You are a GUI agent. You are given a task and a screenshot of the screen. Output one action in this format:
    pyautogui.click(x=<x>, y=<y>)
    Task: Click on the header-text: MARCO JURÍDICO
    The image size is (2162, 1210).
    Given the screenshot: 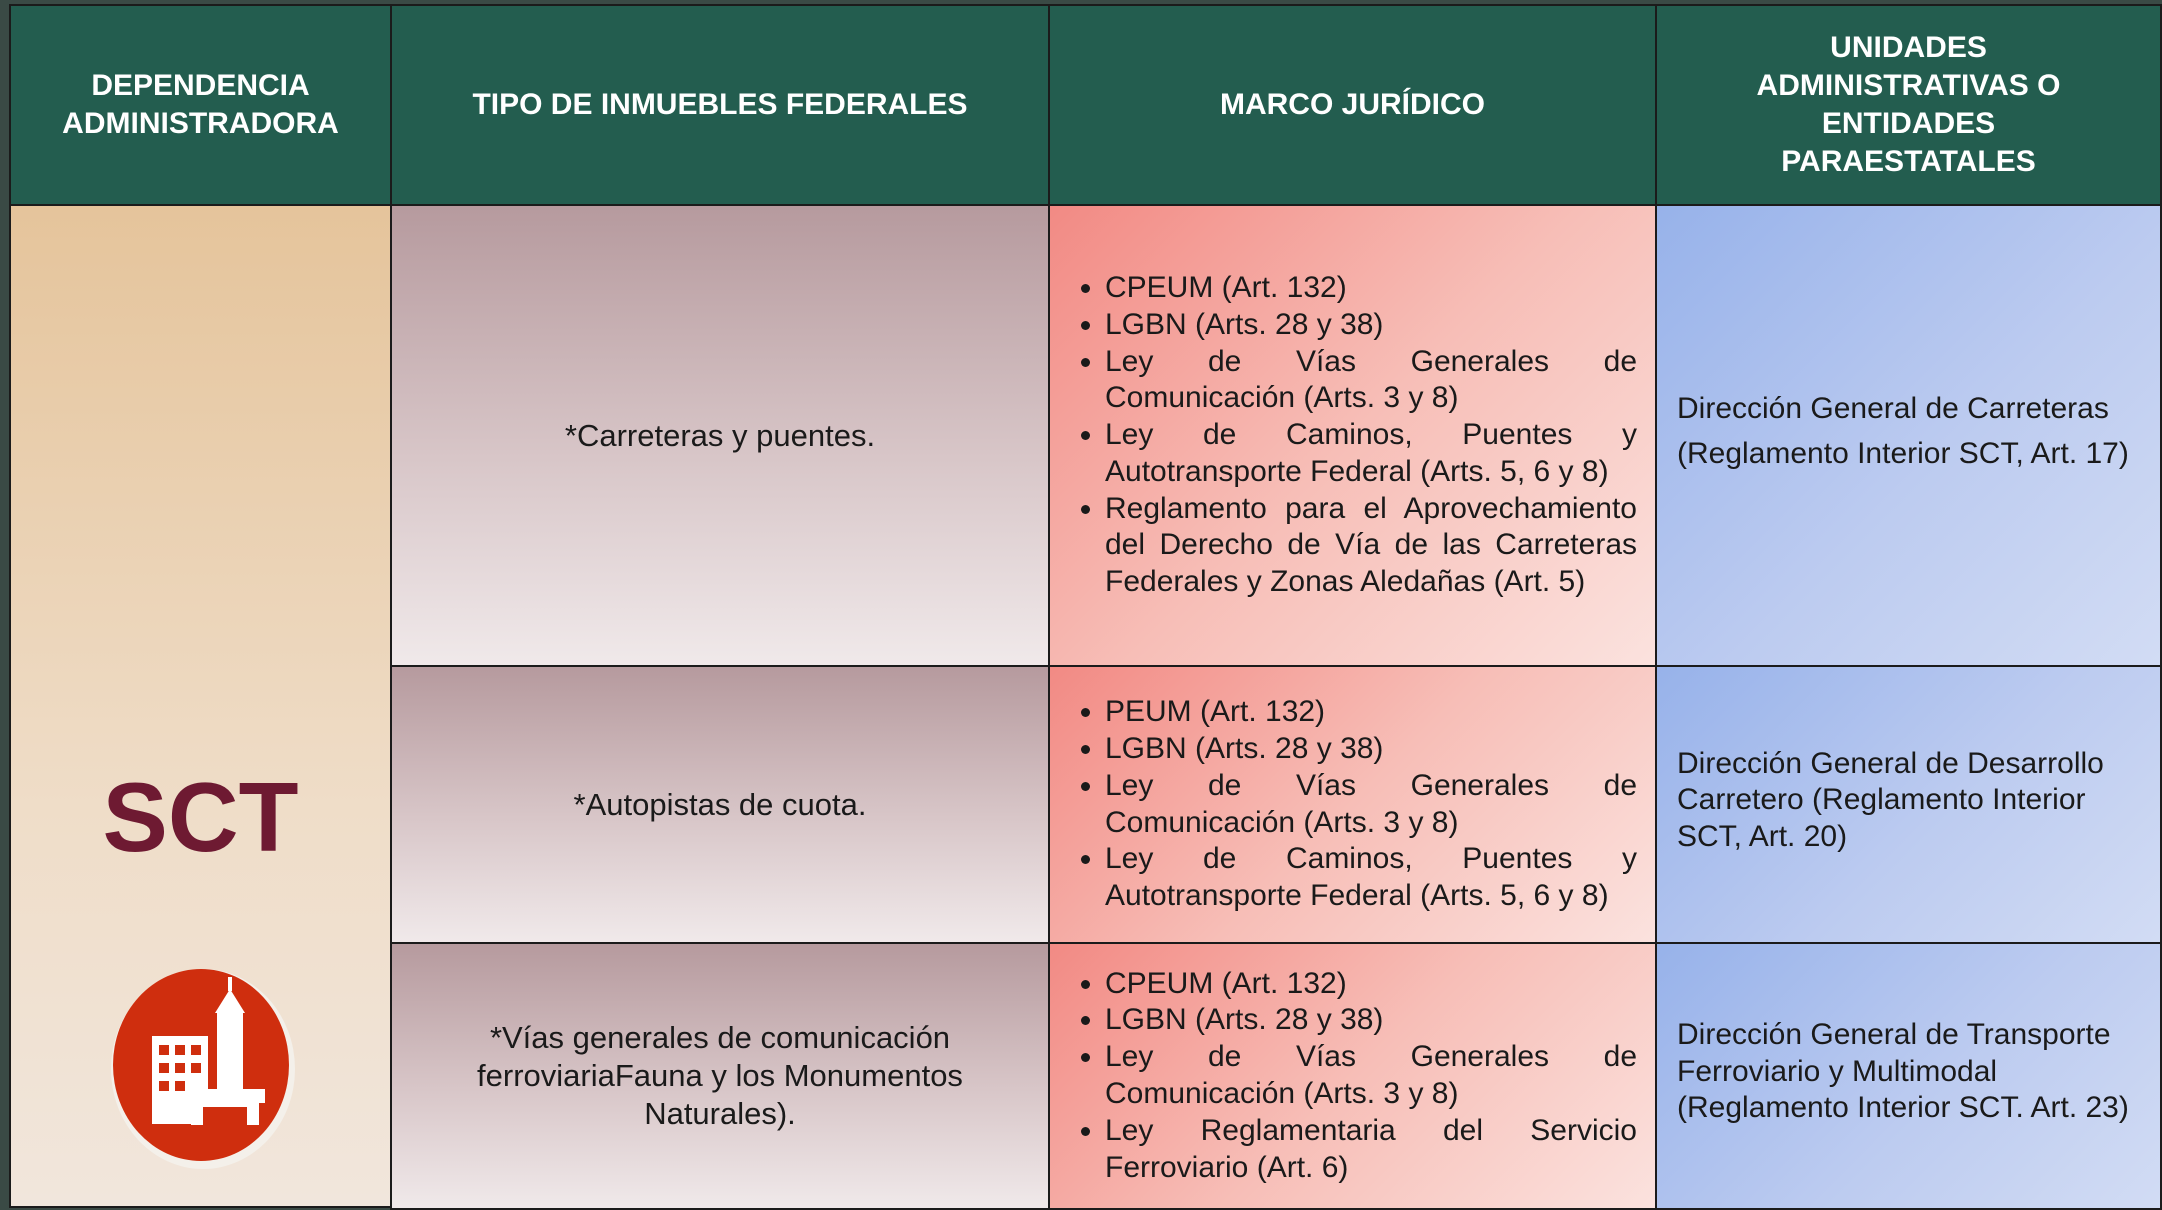 What is the action you would take?
    pyautogui.click(x=1352, y=104)
    